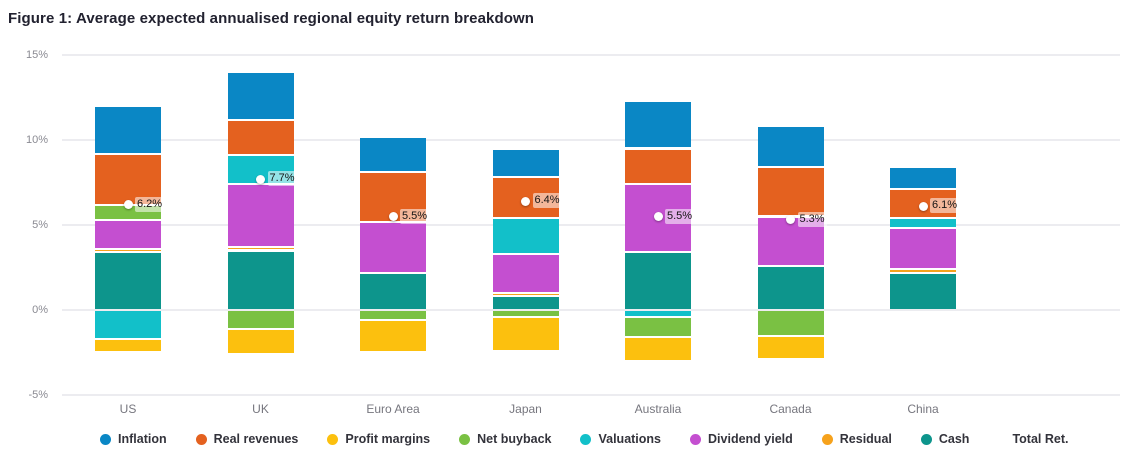 This screenshot has height=467, width=1125. What do you see at coordinates (128, 409) in the screenshot?
I see `x-axis-category-label: US` at bounding box center [128, 409].